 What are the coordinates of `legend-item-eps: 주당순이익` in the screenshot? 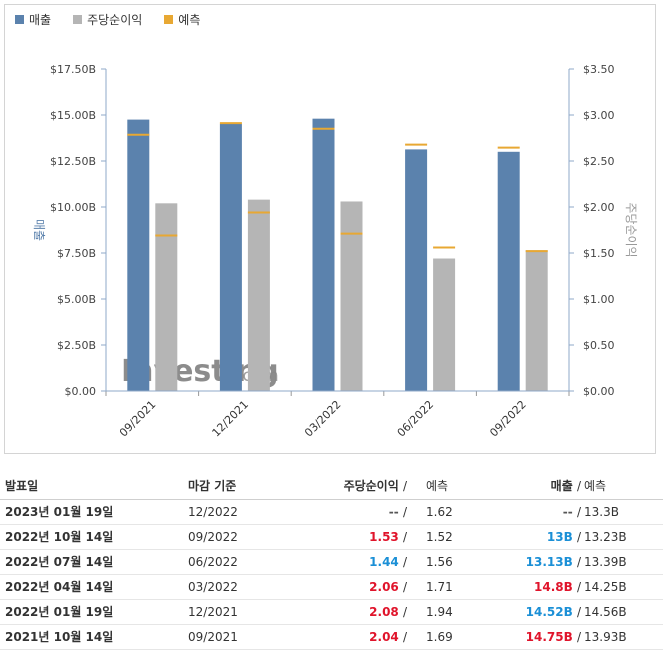 It's located at (107, 19).